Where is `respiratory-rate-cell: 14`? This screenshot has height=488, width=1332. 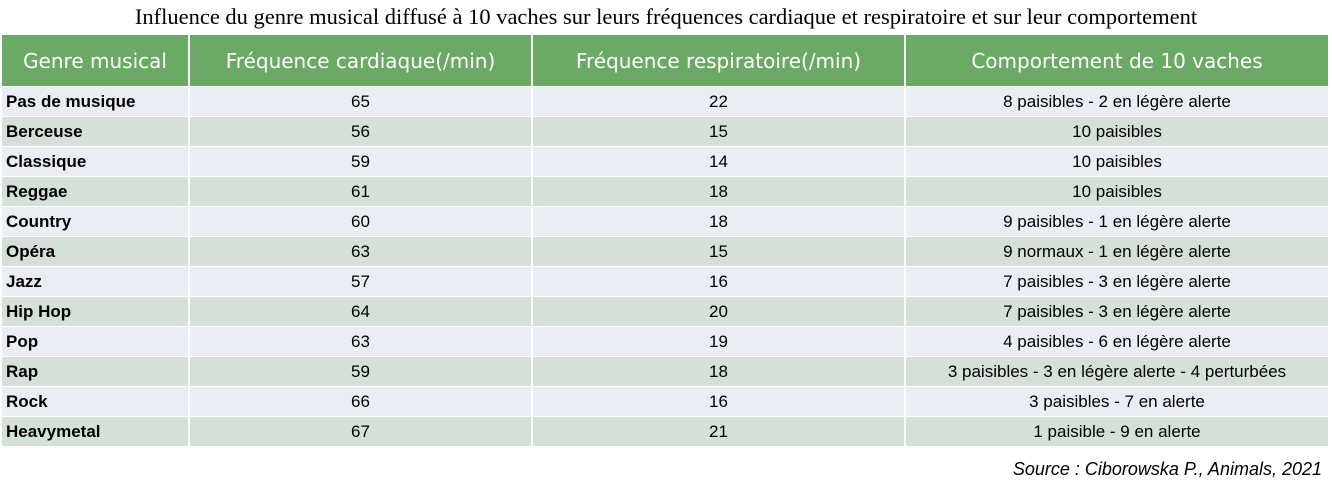
respiratory-rate-cell: 14 is located at coordinates (719, 161).